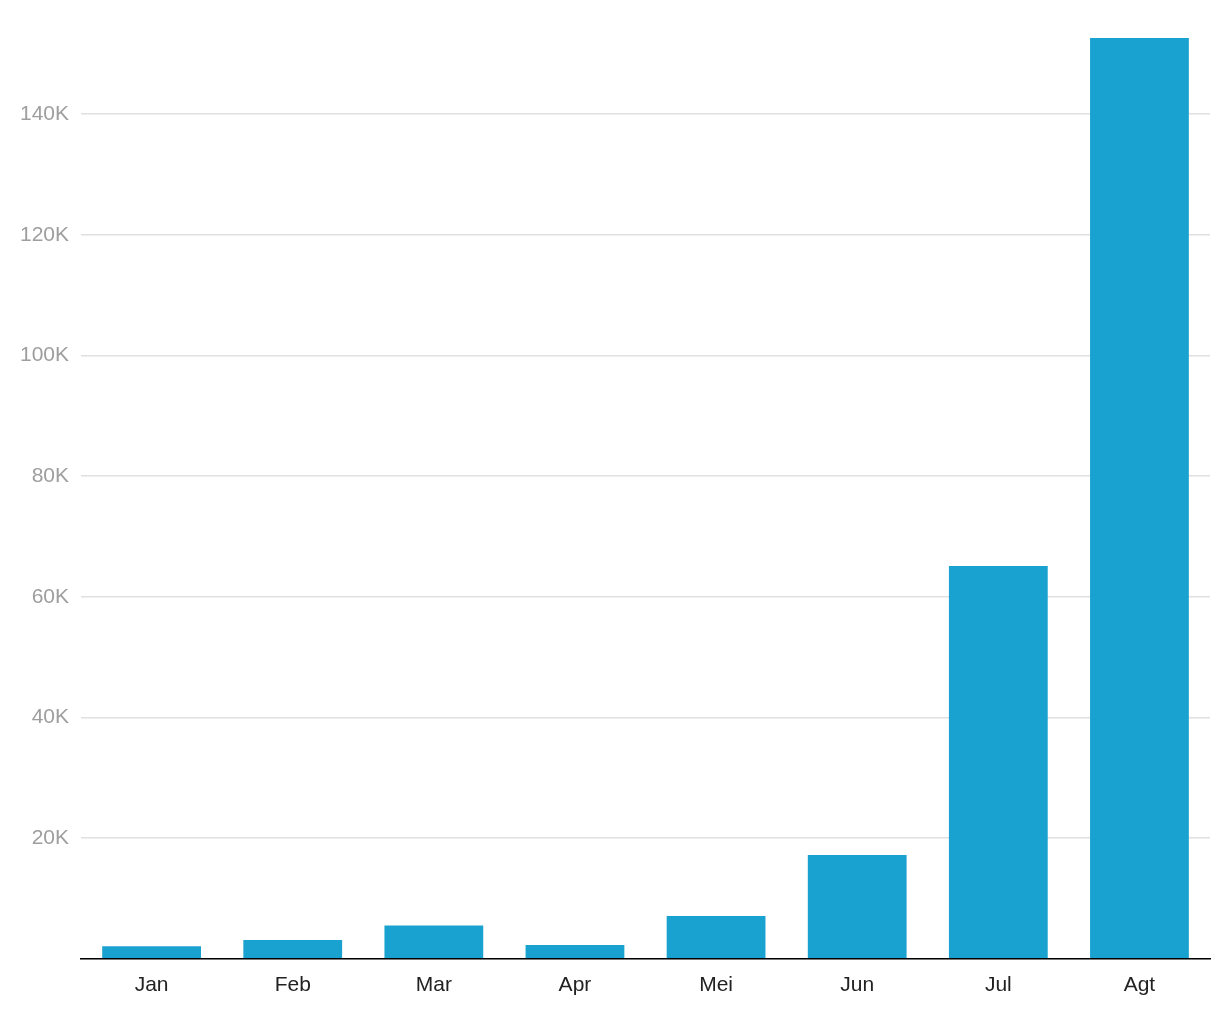 The width and height of the screenshot is (1220, 1020). Describe the element at coordinates (45, 112) in the screenshot. I see `y-tick-label: 140K` at that location.